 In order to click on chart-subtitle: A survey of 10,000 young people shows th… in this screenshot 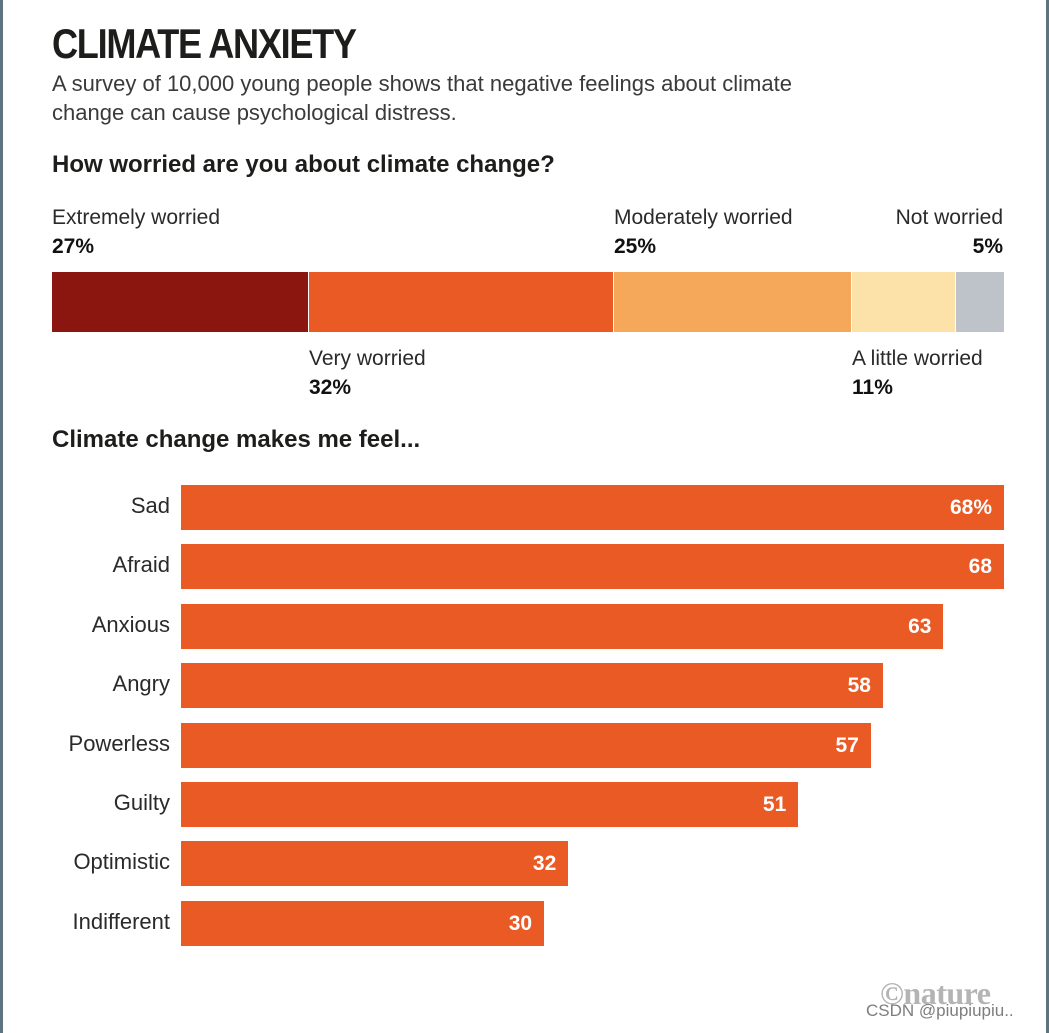, I will do `click(422, 98)`.